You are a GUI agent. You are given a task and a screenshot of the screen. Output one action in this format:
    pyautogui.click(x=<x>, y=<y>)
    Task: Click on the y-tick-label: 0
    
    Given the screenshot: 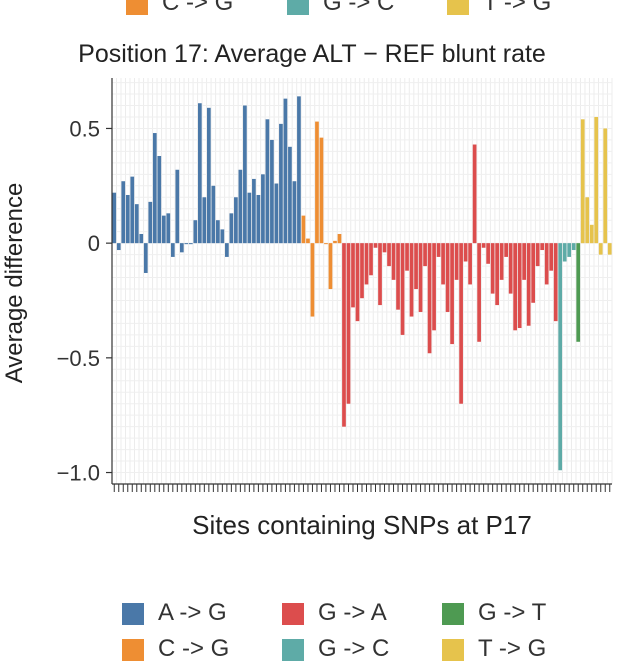 What is the action you would take?
    pyautogui.click(x=94, y=243)
    